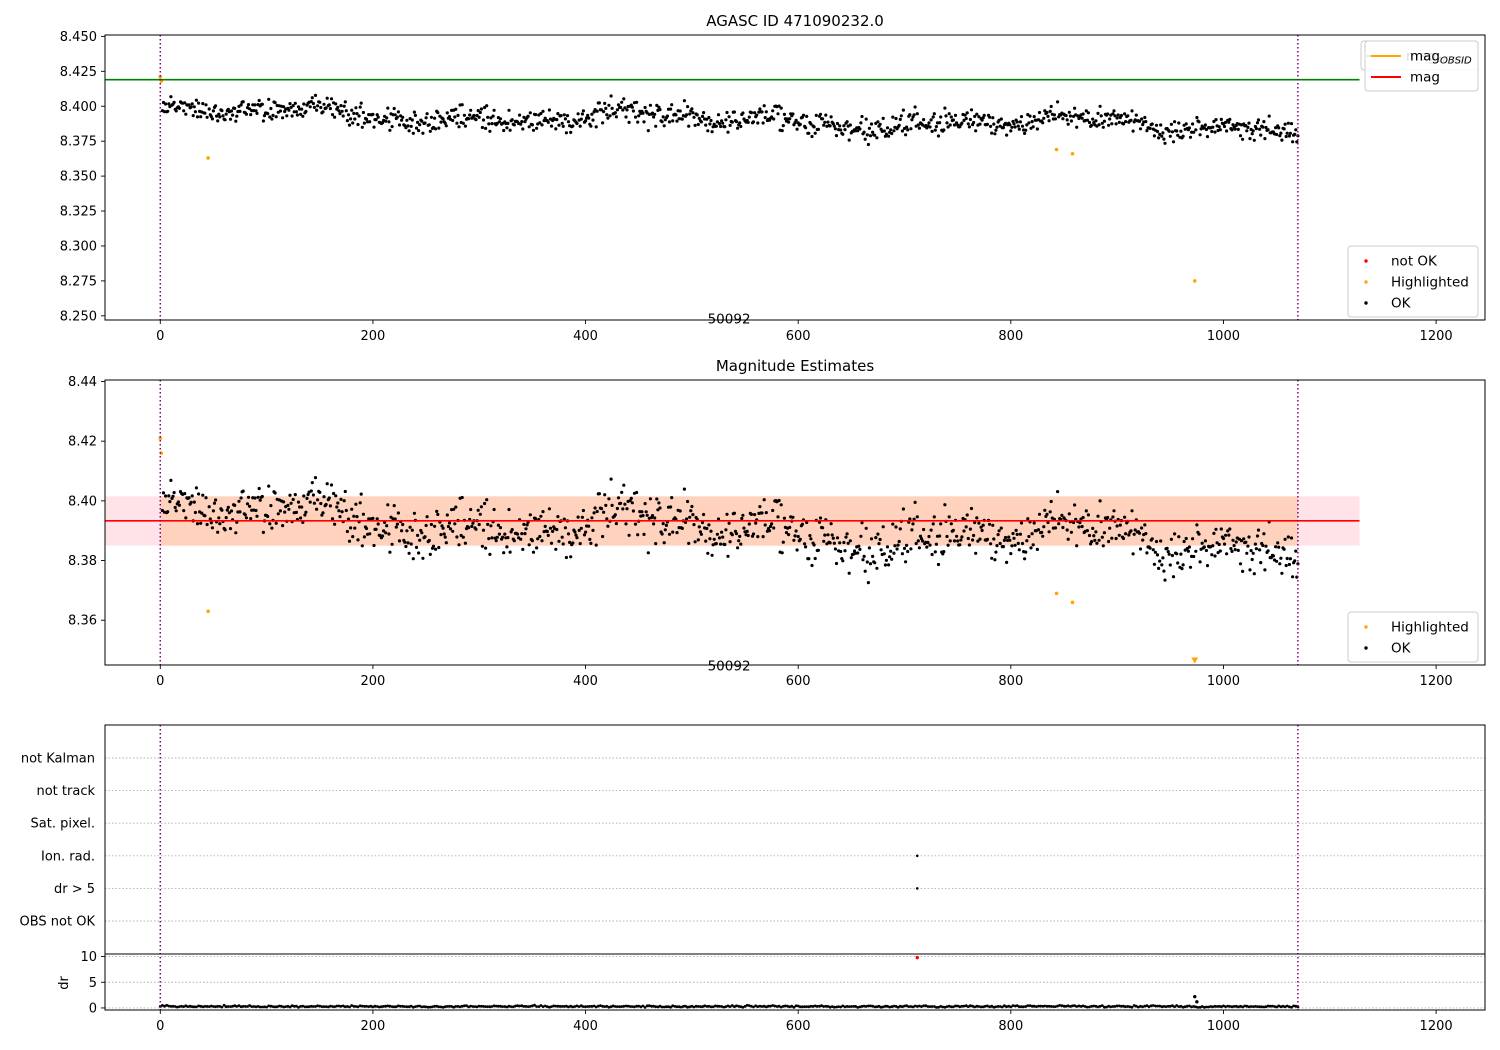 The image size is (1500, 1050). Describe the element at coordinates (729, 667) in the screenshot. I see `obsid-annotation: 50092` at that location.